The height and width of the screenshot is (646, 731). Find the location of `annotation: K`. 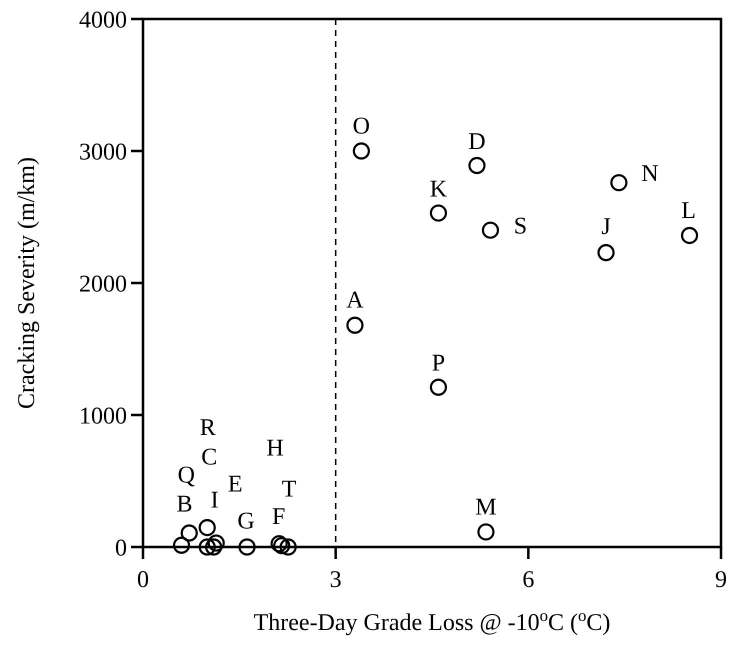

annotation: K is located at coordinates (439, 189).